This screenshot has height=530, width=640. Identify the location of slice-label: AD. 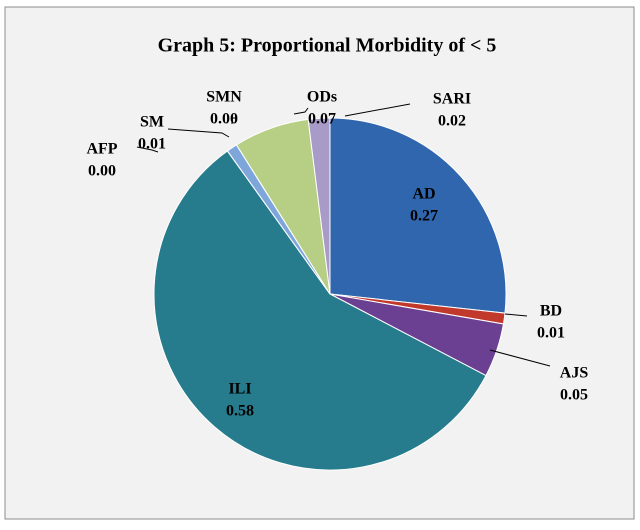
(423, 194).